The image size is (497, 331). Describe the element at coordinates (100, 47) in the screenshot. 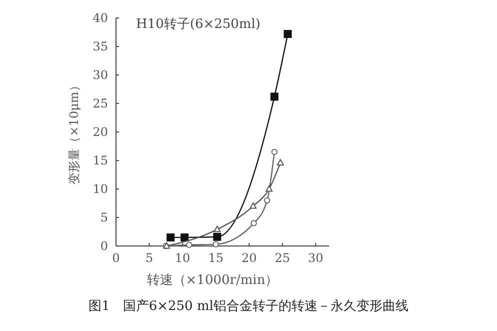

I see `y-tick-label: 35` at that location.